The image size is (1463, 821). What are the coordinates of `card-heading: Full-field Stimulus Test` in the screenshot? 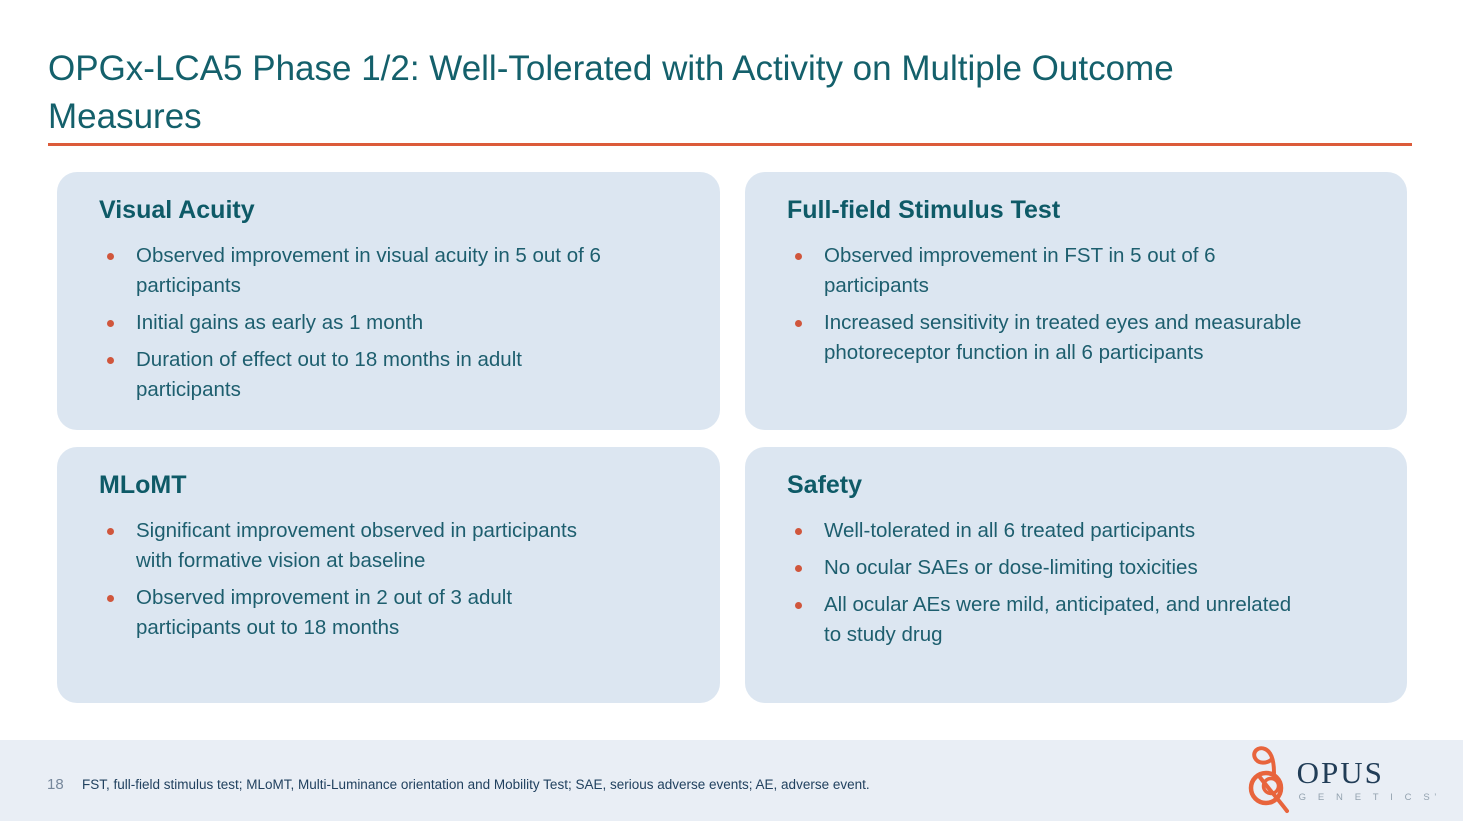 It's located at (924, 210).